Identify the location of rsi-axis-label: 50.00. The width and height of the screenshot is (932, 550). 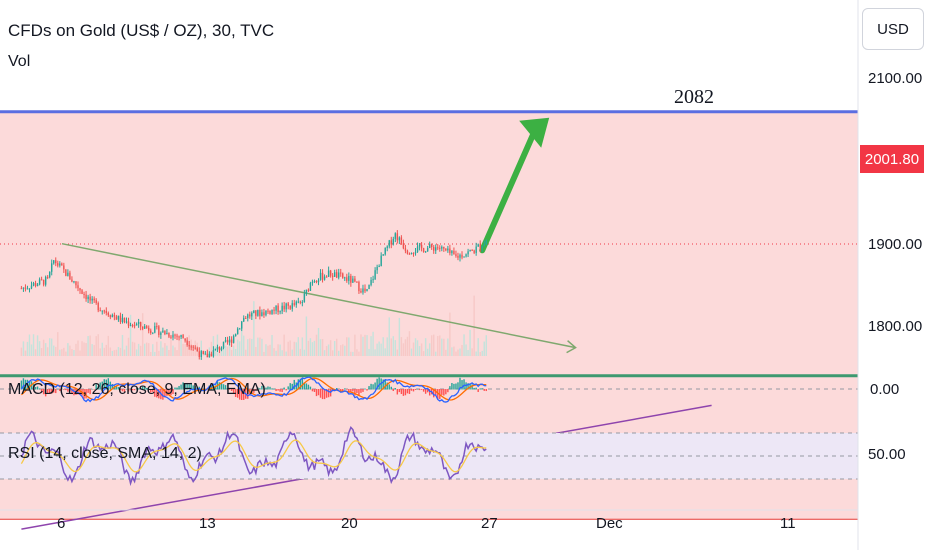
(887, 454).